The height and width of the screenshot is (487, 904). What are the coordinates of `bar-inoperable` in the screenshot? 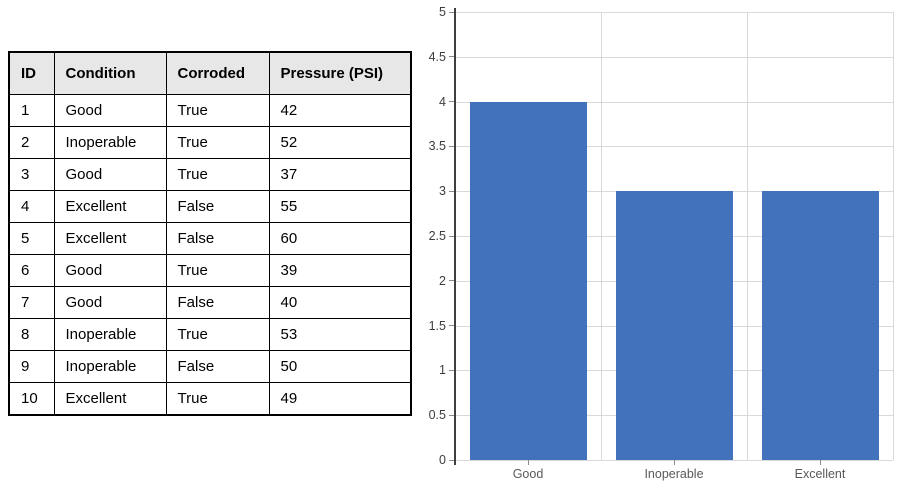 It's located at (674, 325).